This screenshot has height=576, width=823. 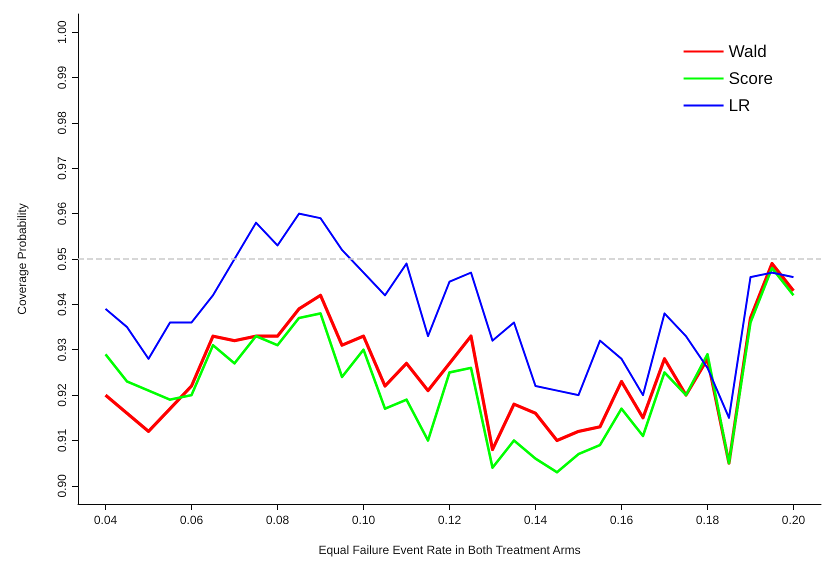 What do you see at coordinates (536, 520) in the screenshot?
I see `x-tick-label: 0.14` at bounding box center [536, 520].